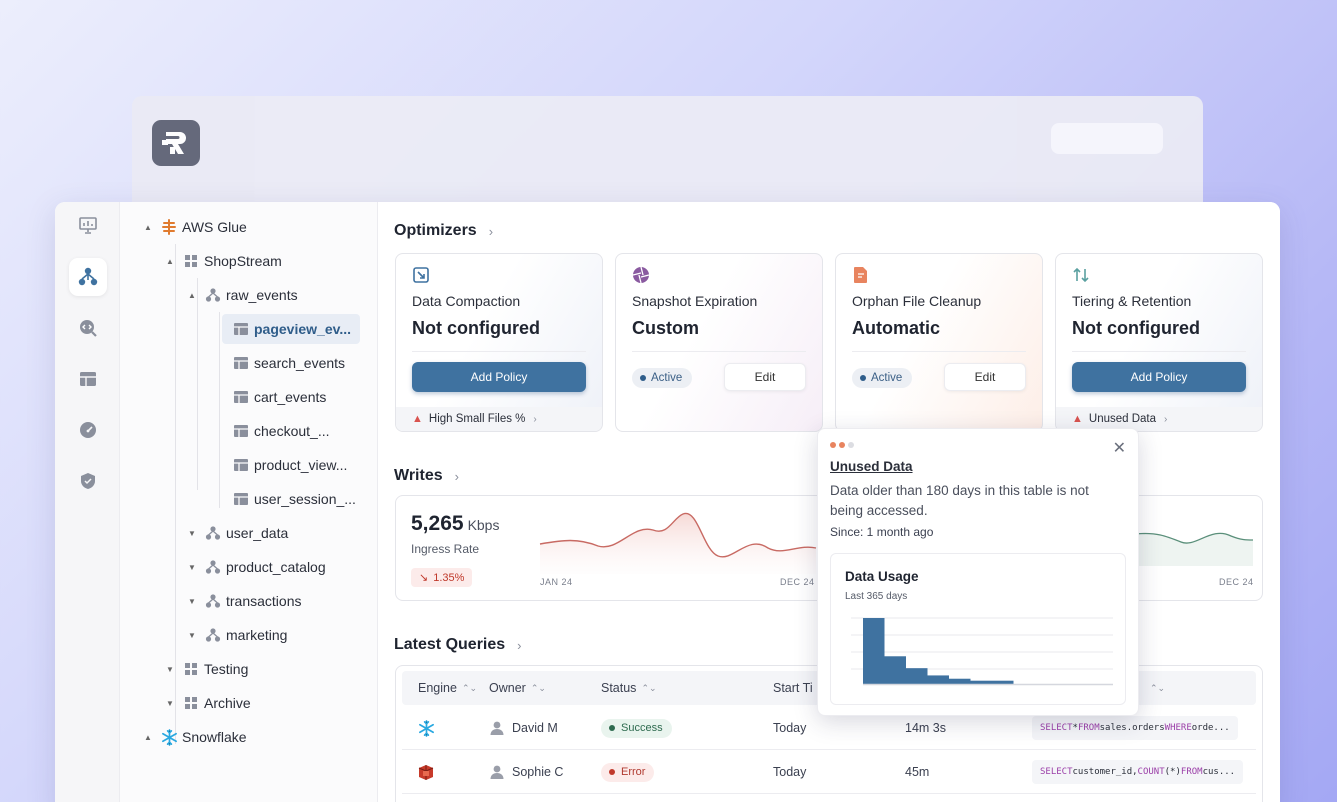 Image resolution: width=1337 pixels, height=802 pixels. I want to click on tree-item-label: transactions, so click(264, 601).